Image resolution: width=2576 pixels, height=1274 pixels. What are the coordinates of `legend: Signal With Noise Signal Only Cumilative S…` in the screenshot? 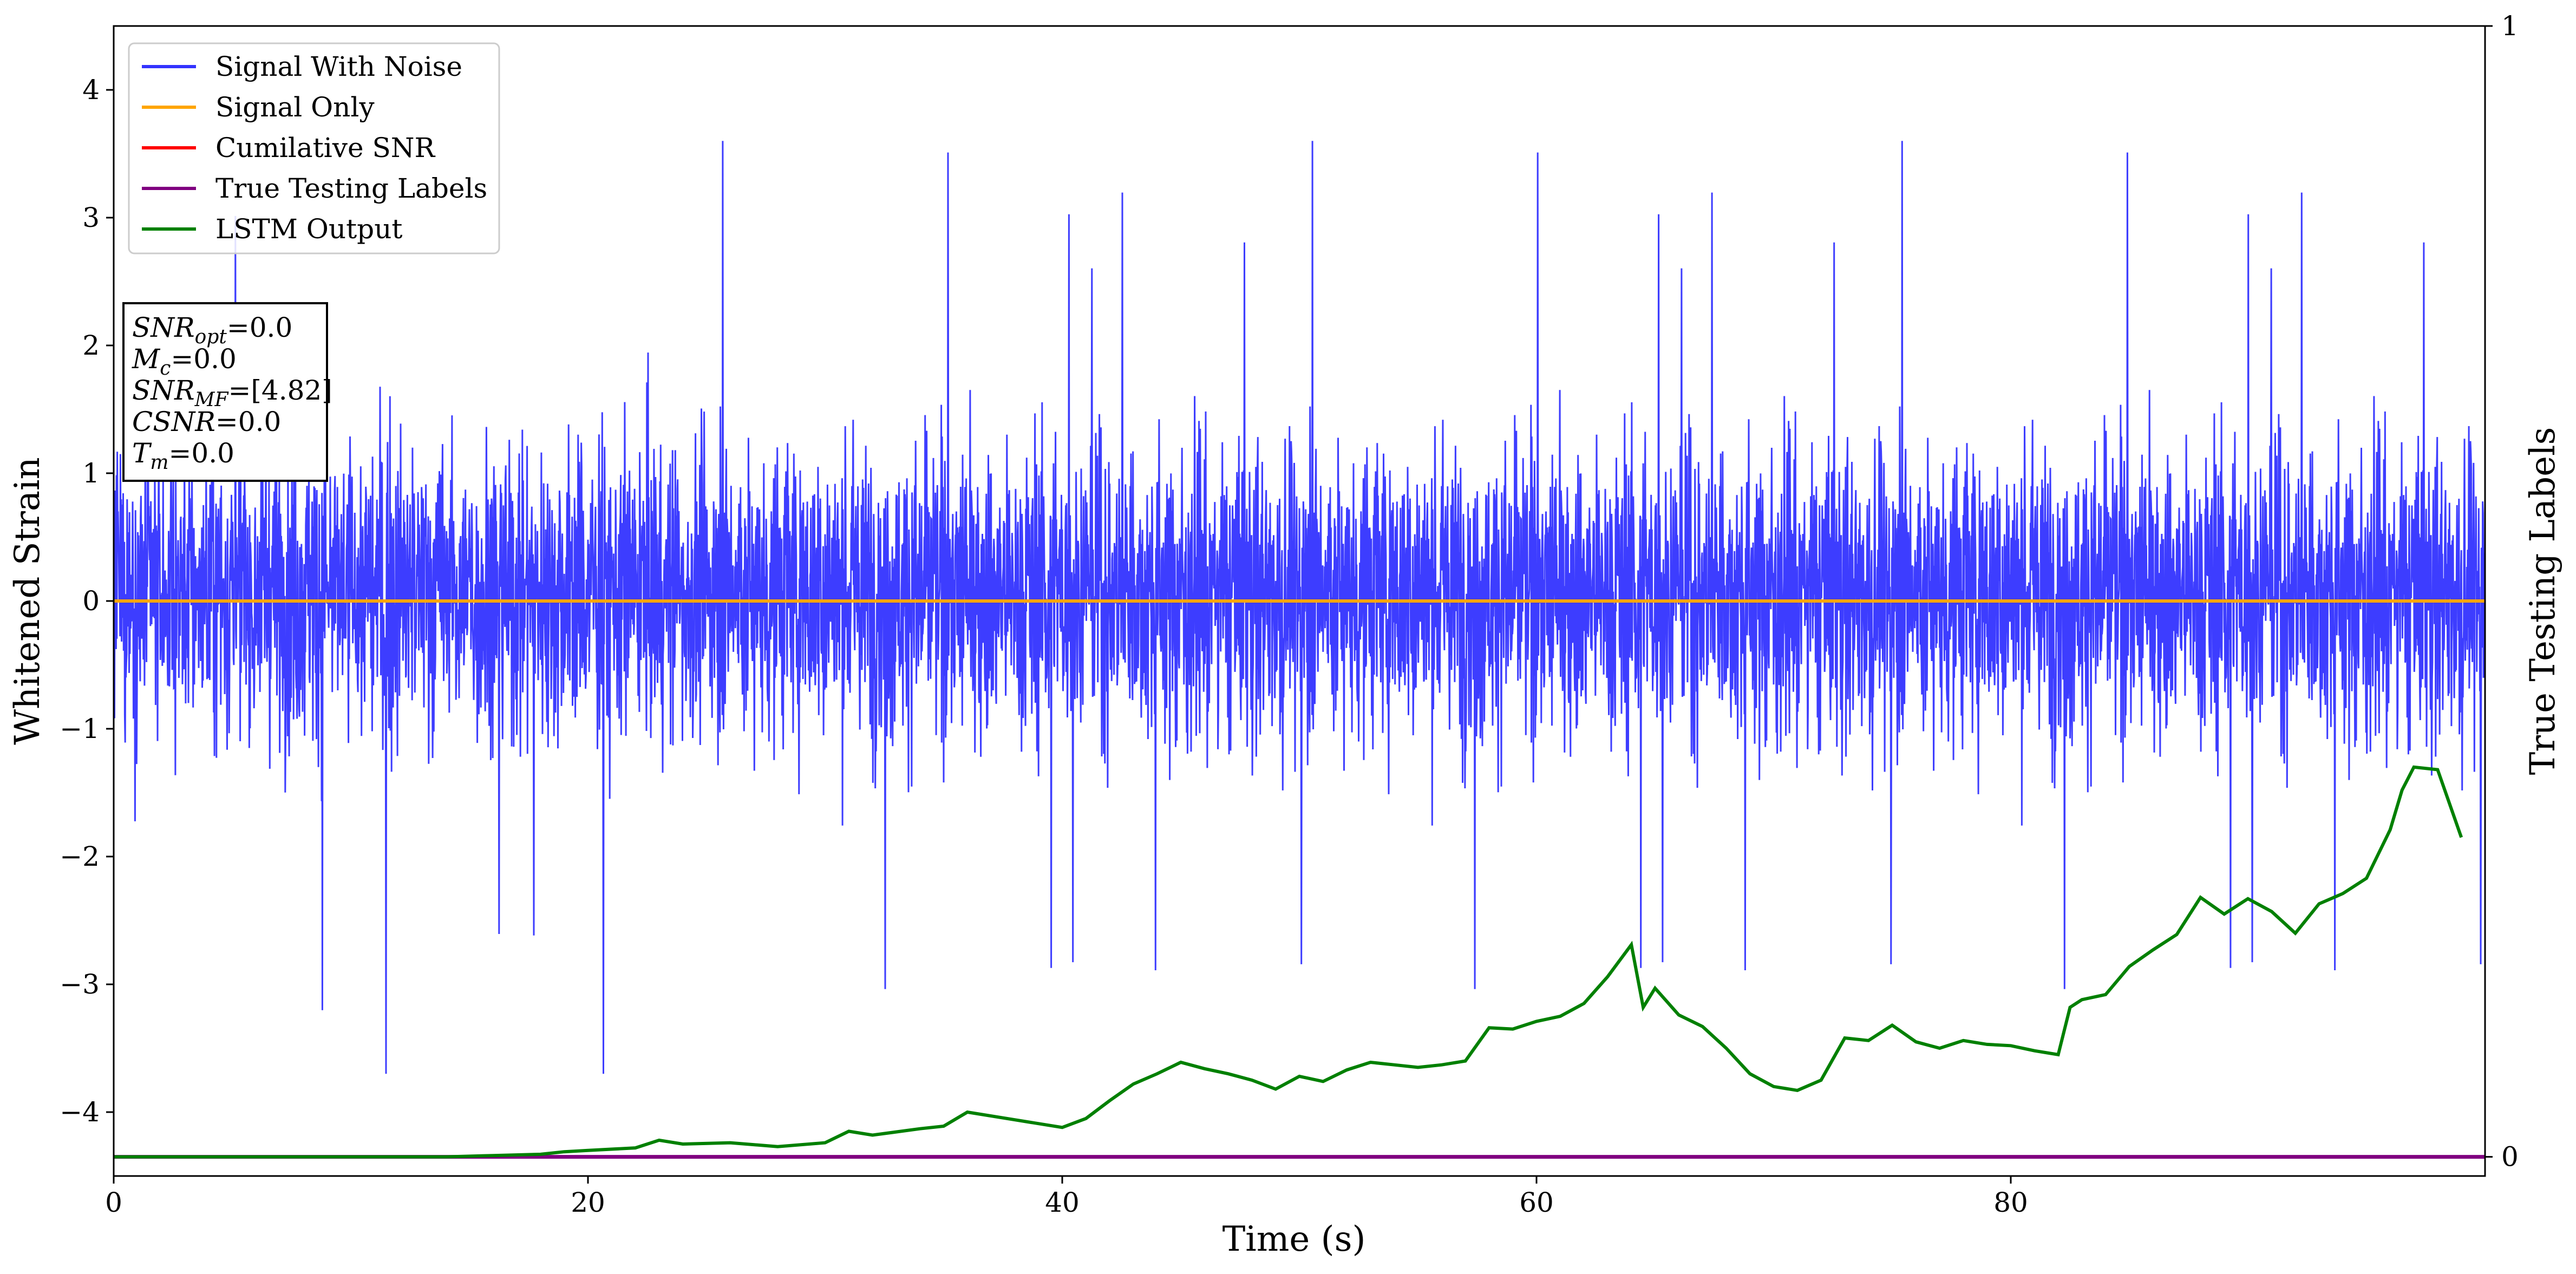 It's located at (314, 148).